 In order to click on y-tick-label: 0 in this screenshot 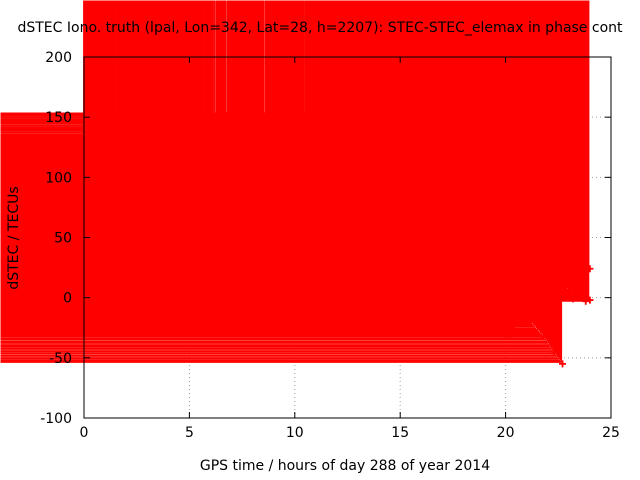, I will do `click(67, 299)`.